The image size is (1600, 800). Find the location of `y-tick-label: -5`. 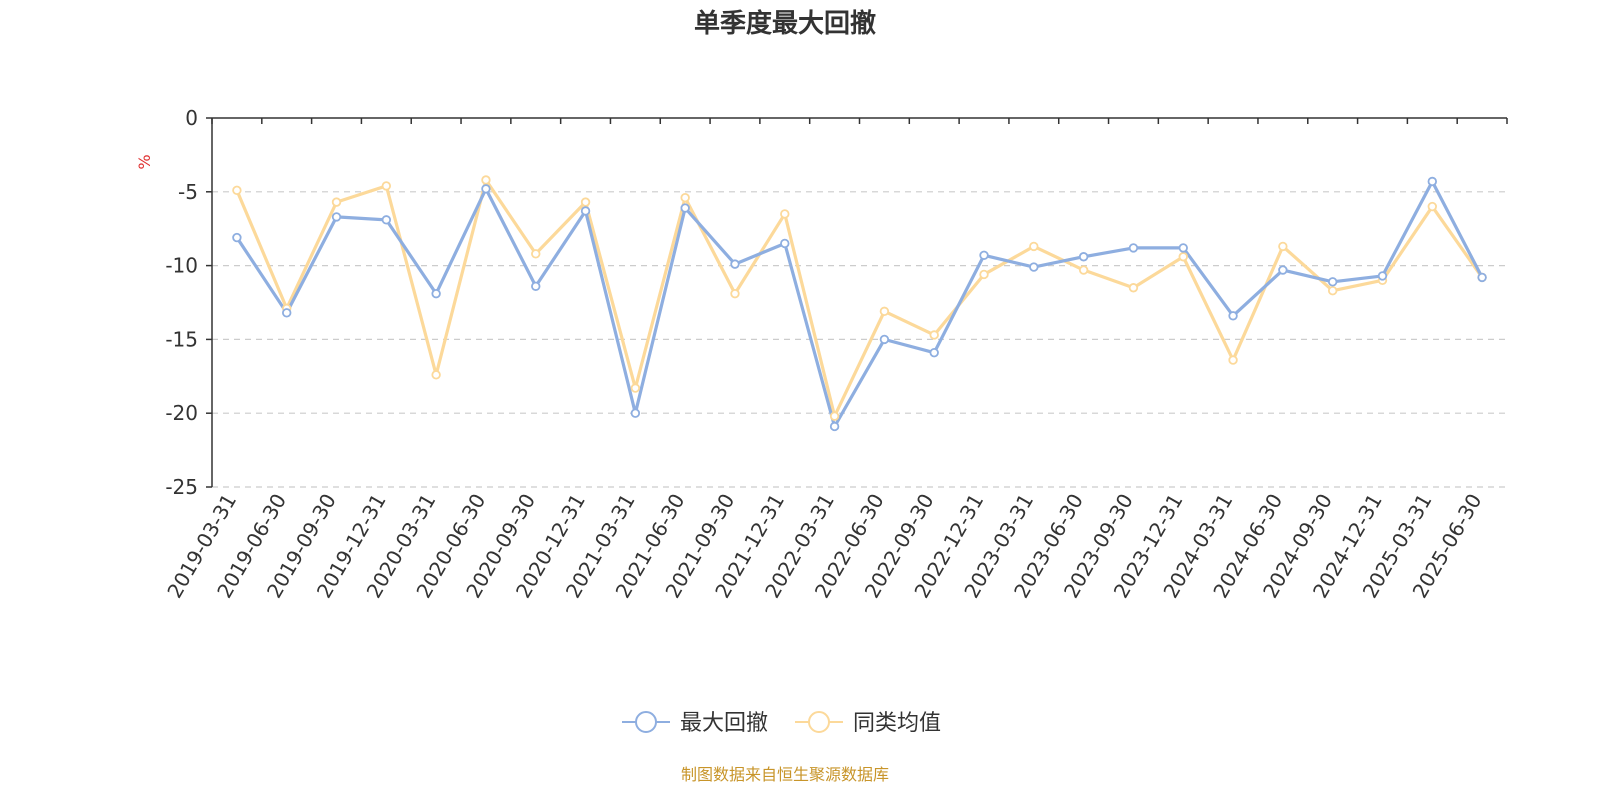

y-tick-label: -5 is located at coordinates (188, 192).